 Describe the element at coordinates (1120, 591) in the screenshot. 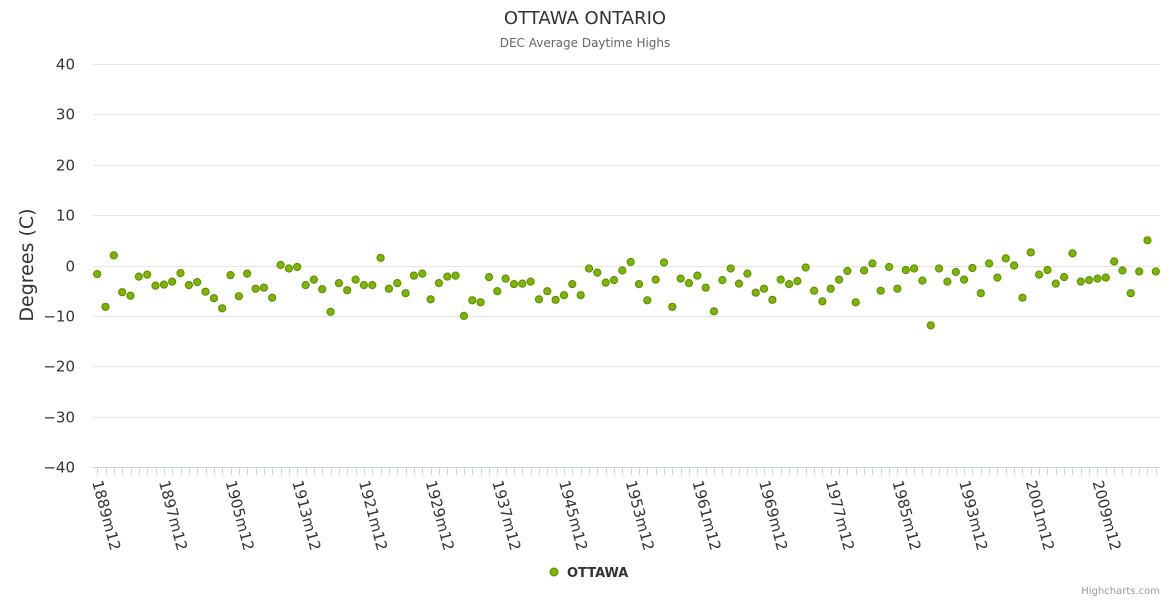

I see `credits-link: Highcharts.com` at that location.